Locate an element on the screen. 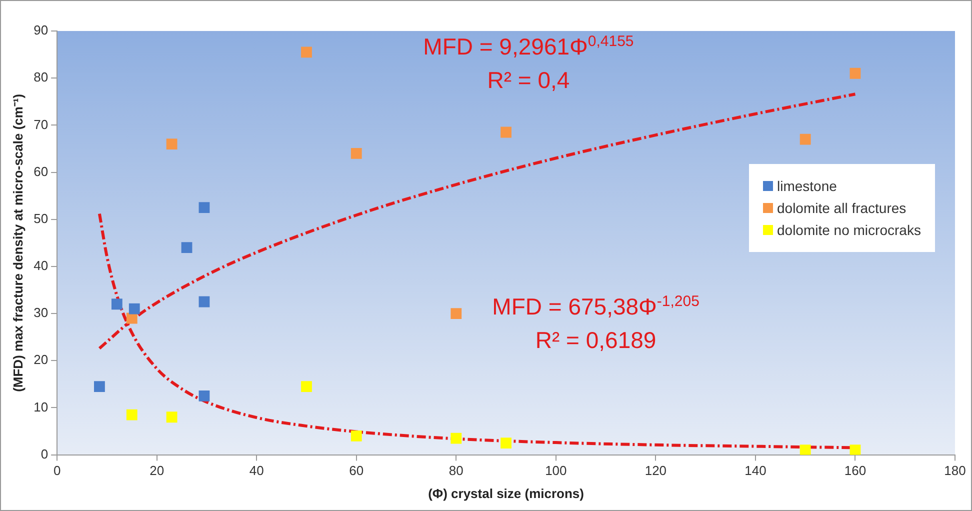 This screenshot has width=972, height=511. x-tick-label: 20 is located at coordinates (157, 470).